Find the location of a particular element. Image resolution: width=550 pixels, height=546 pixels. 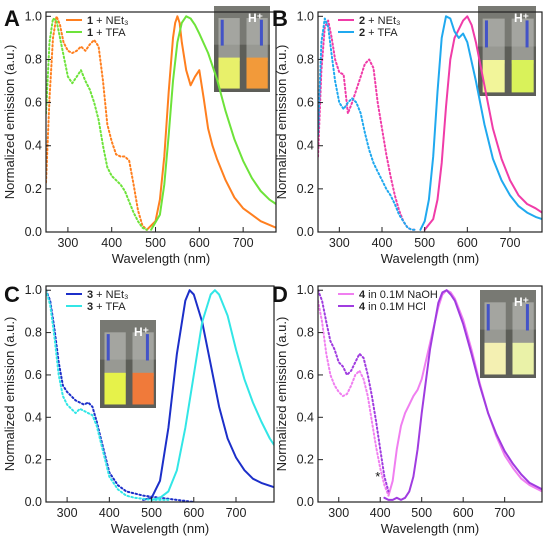

legend-entry: 4 in 0.1M NaOH is located at coordinates (398, 295).